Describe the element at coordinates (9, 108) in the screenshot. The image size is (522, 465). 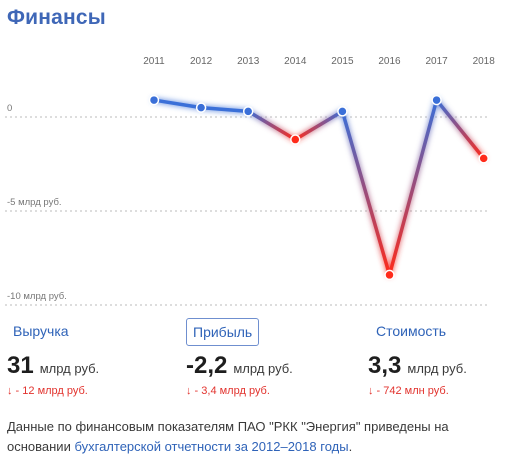
I see `y-tick-label: 0` at that location.